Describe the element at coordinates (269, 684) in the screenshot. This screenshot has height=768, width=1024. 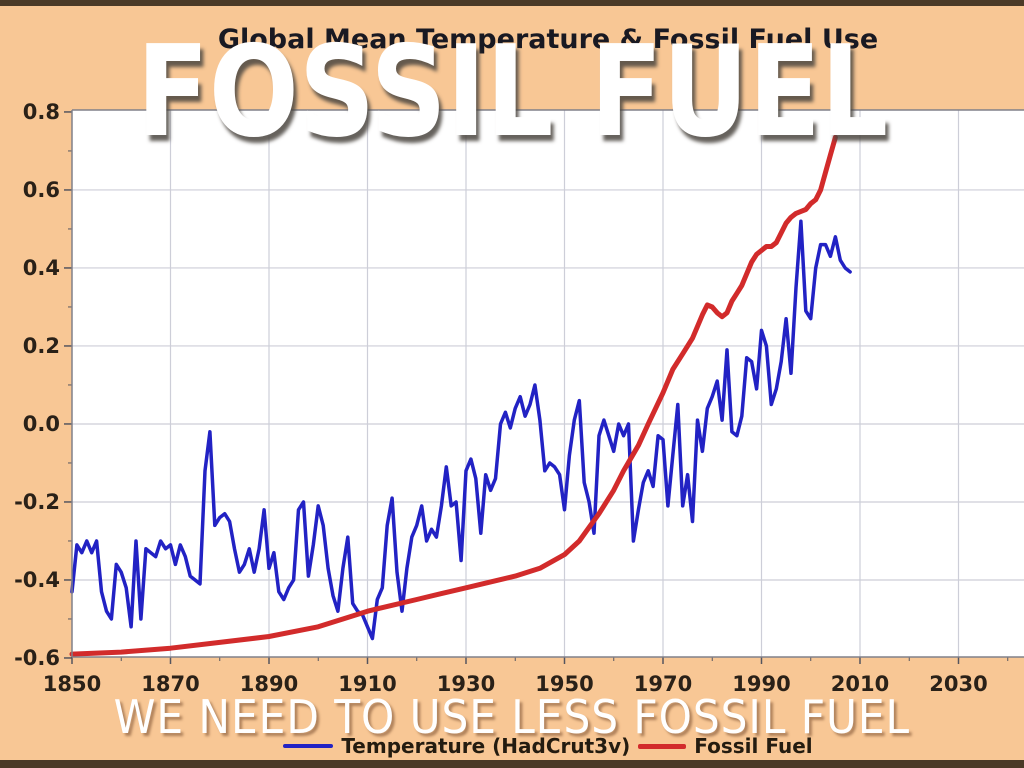
I see `x-tick-label: 1890` at that location.